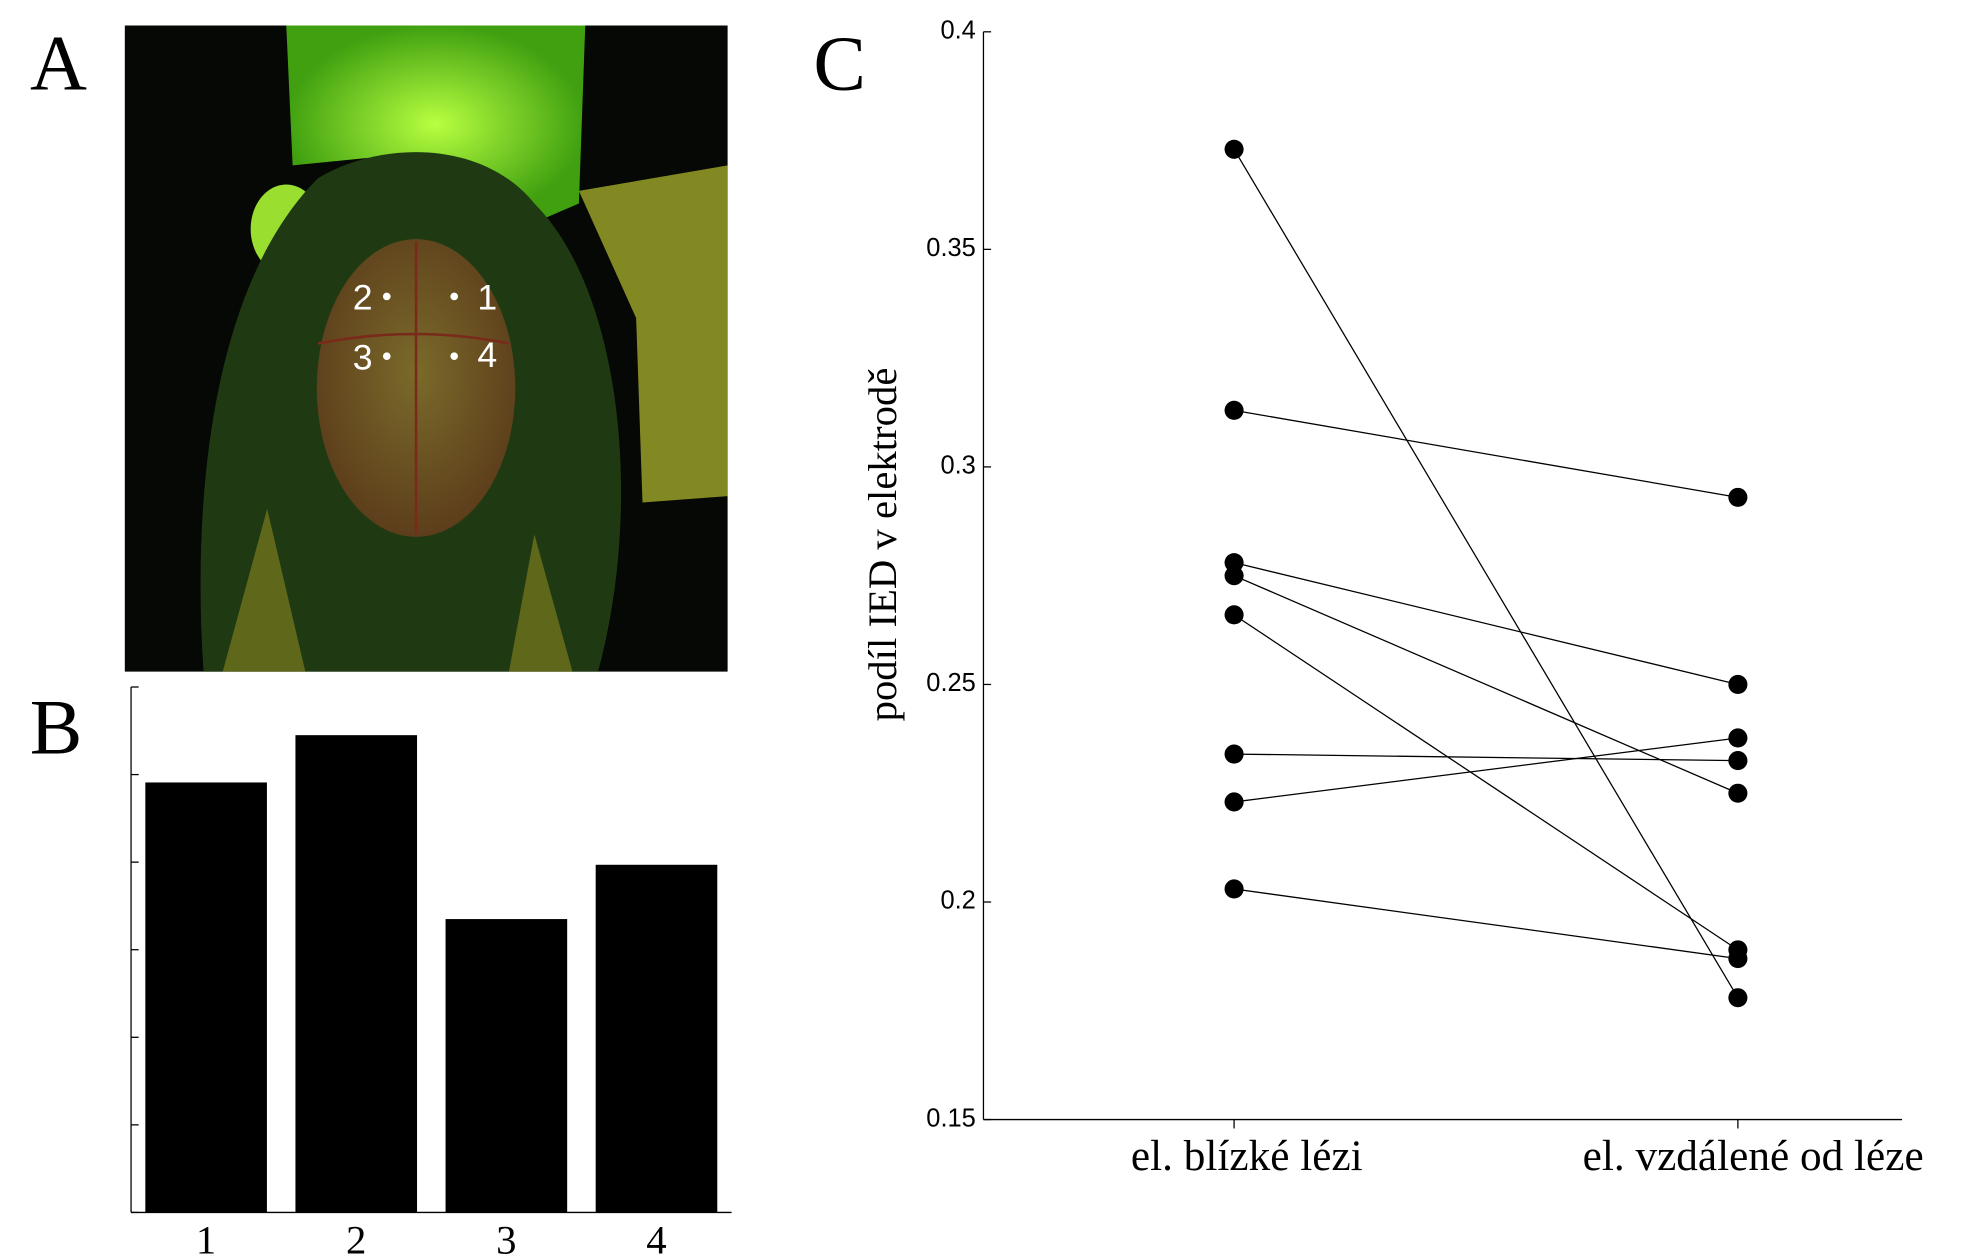  I want to click on panel-label: A, so click(58, 63).